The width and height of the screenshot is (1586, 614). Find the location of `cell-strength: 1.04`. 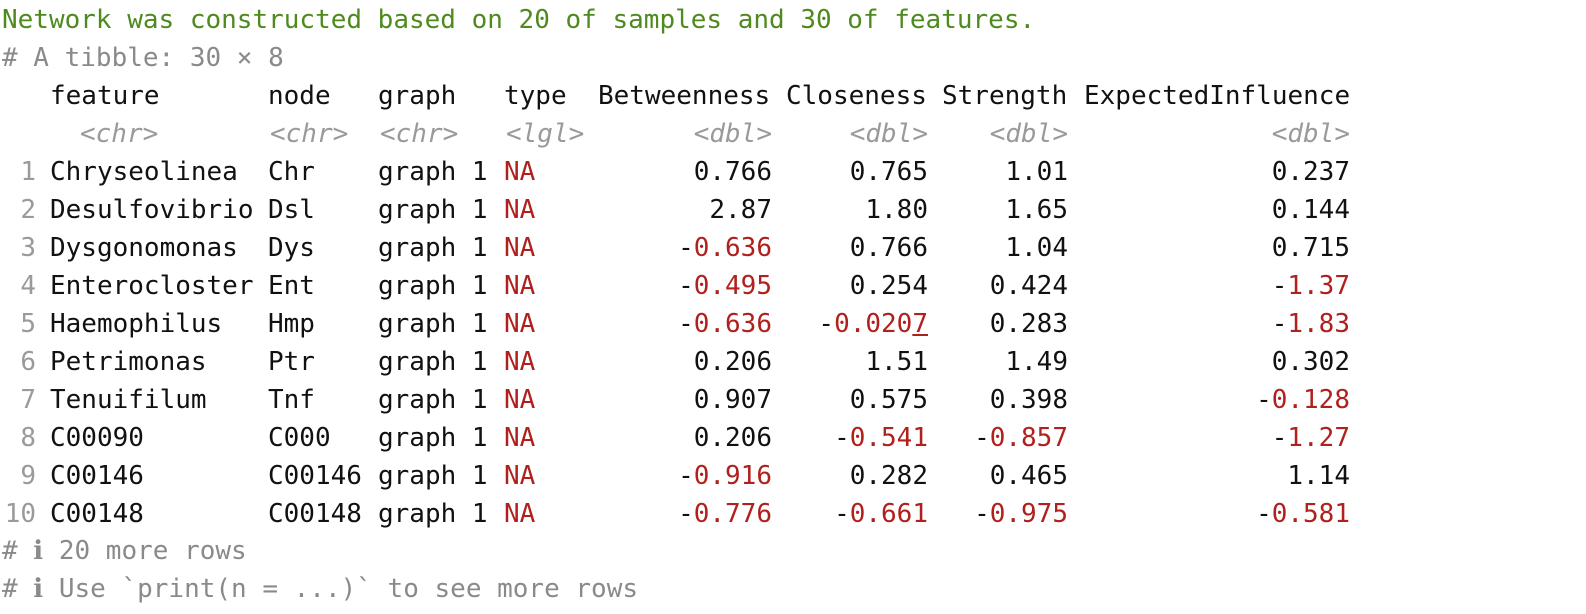

cell-strength: 1.04 is located at coordinates (1036, 248).